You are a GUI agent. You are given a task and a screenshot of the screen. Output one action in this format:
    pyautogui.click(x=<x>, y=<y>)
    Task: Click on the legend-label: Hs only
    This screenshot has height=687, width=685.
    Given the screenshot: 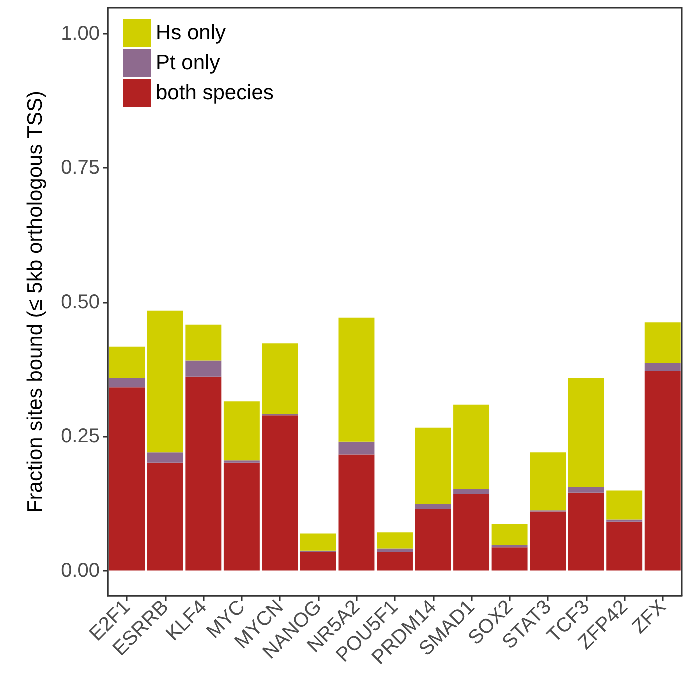 What is the action you would take?
    pyautogui.click(x=191, y=33)
    